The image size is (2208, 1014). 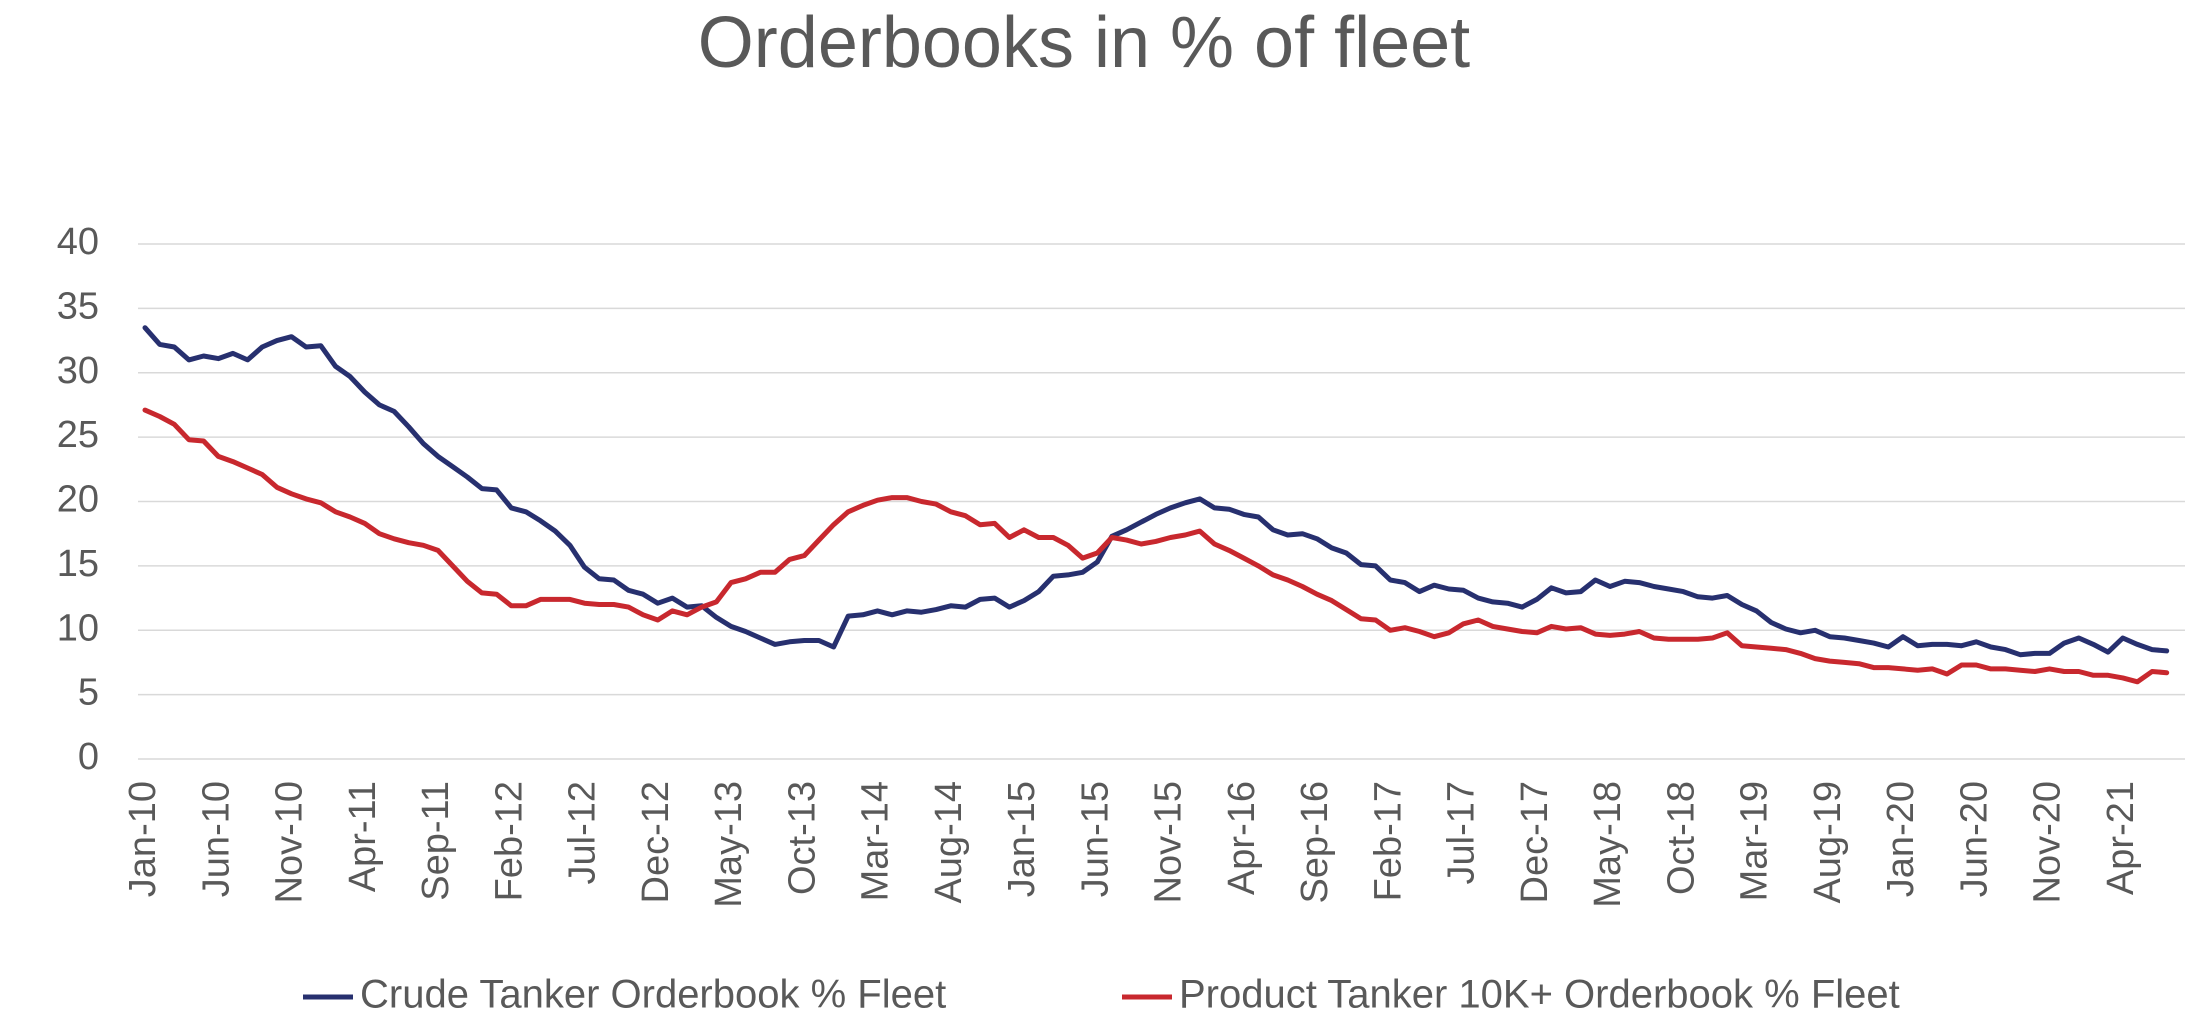 What do you see at coordinates (1901, 839) in the screenshot?
I see `x-tick-label: Jan-20` at bounding box center [1901, 839].